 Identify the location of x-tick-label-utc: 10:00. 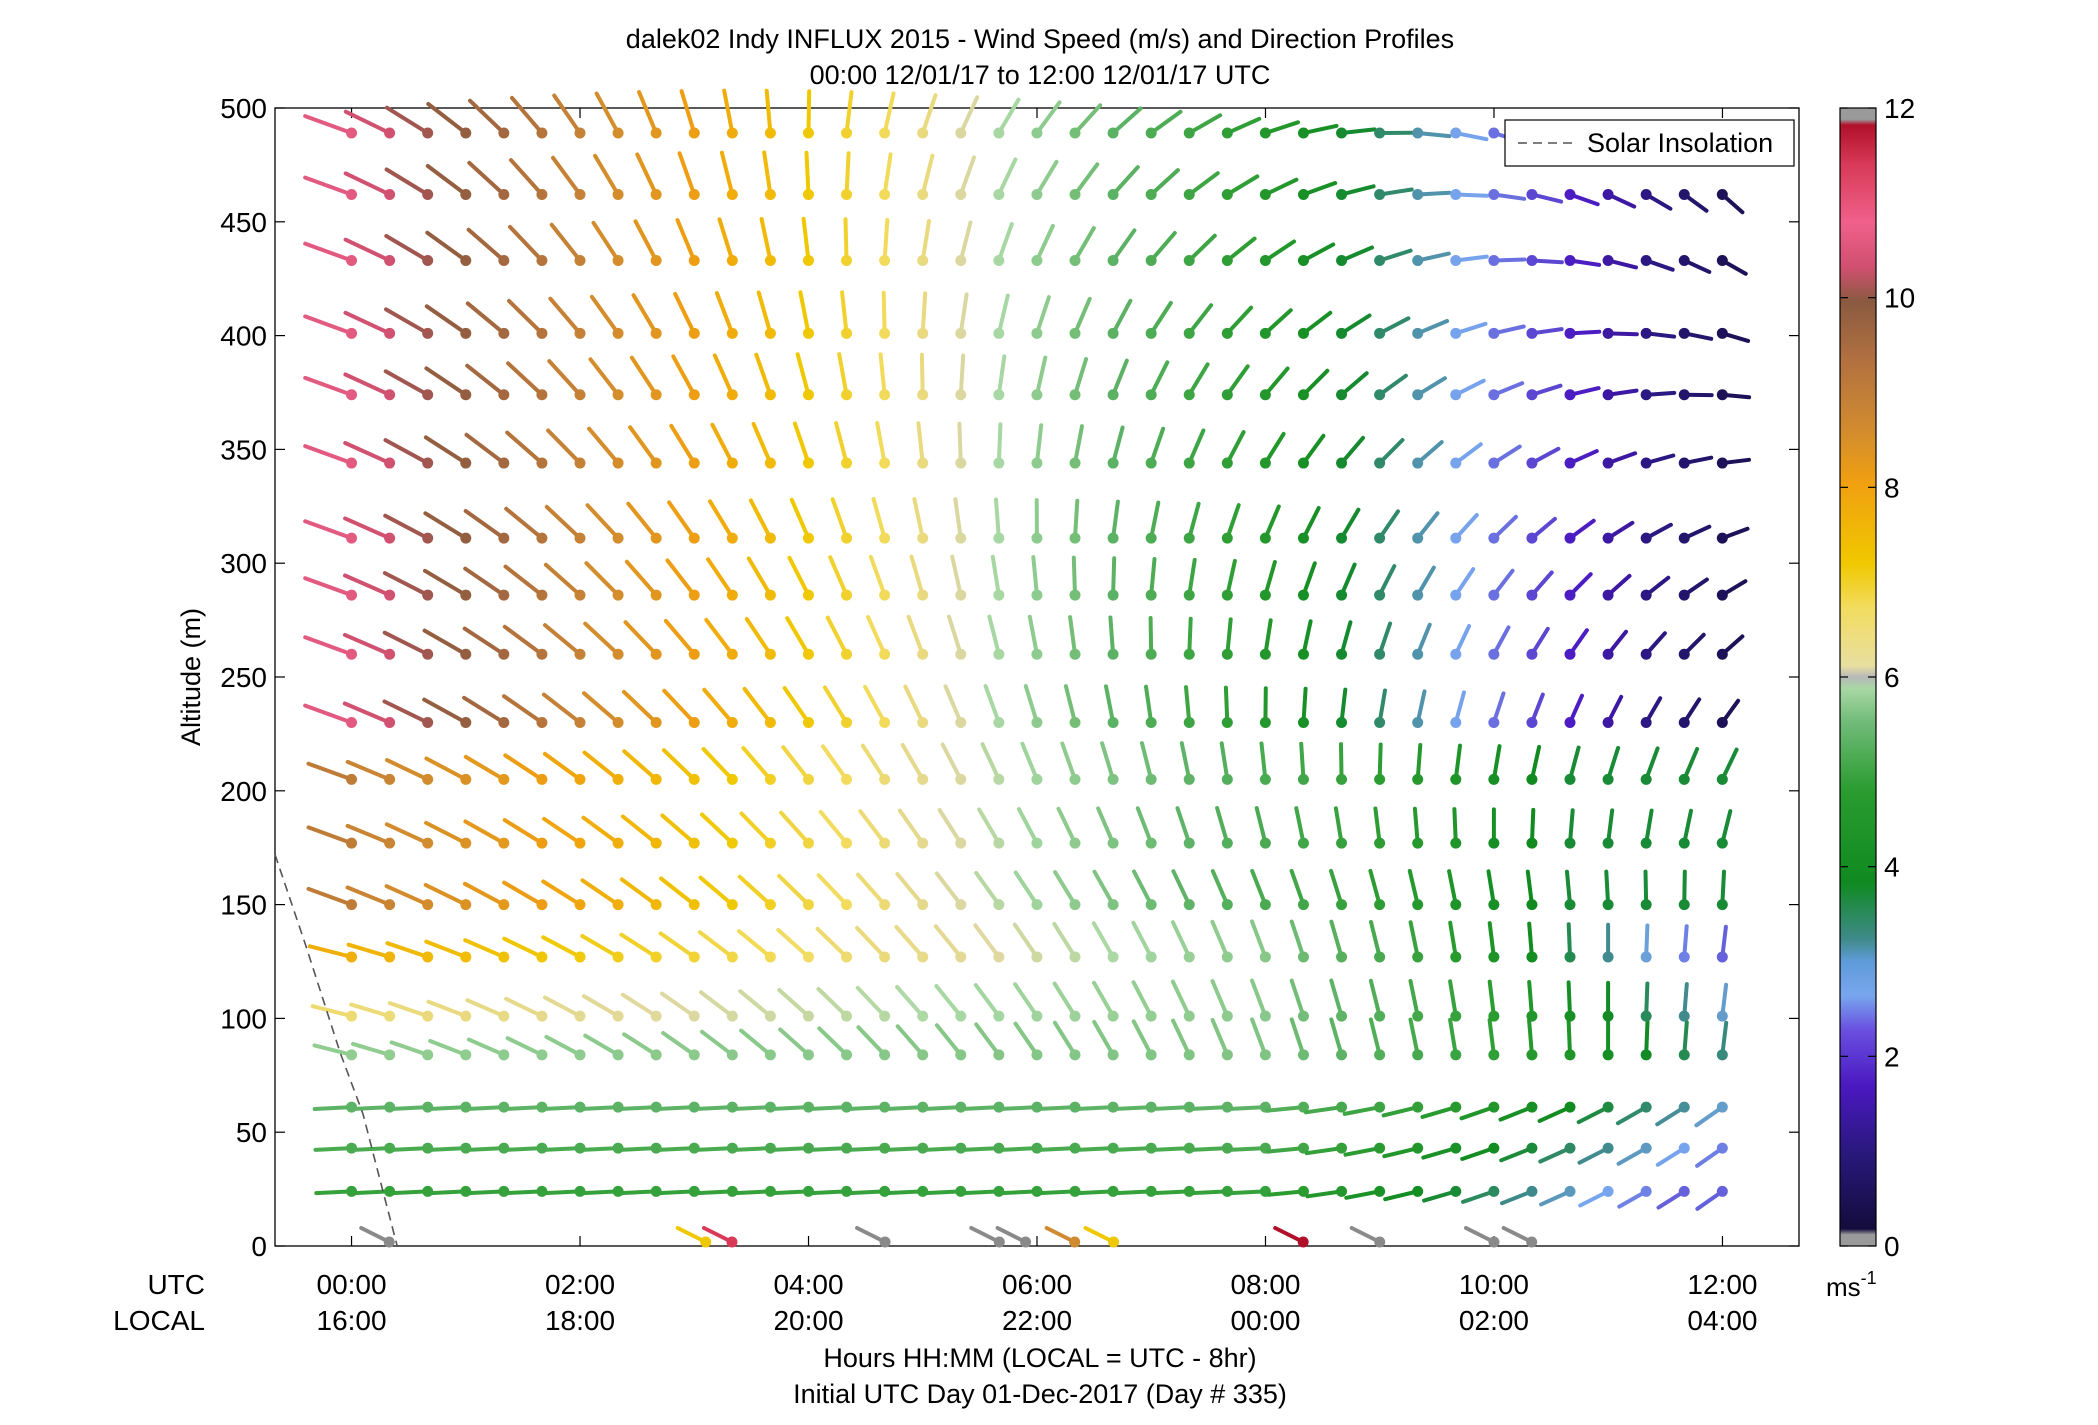
(1494, 1284).